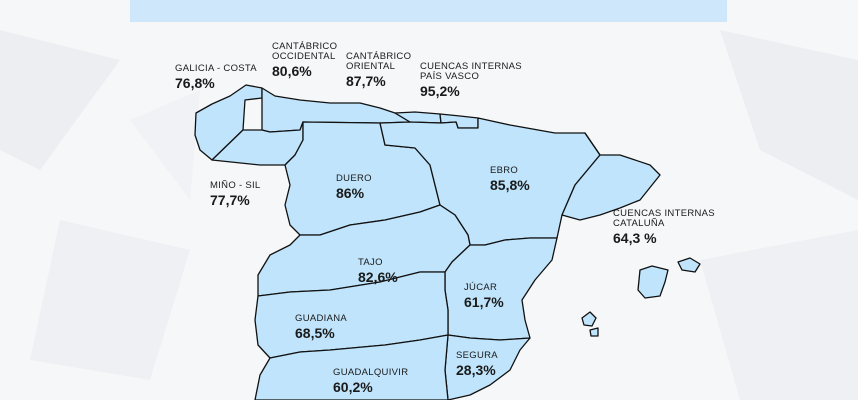  I want to click on island-formentera, so click(594, 332).